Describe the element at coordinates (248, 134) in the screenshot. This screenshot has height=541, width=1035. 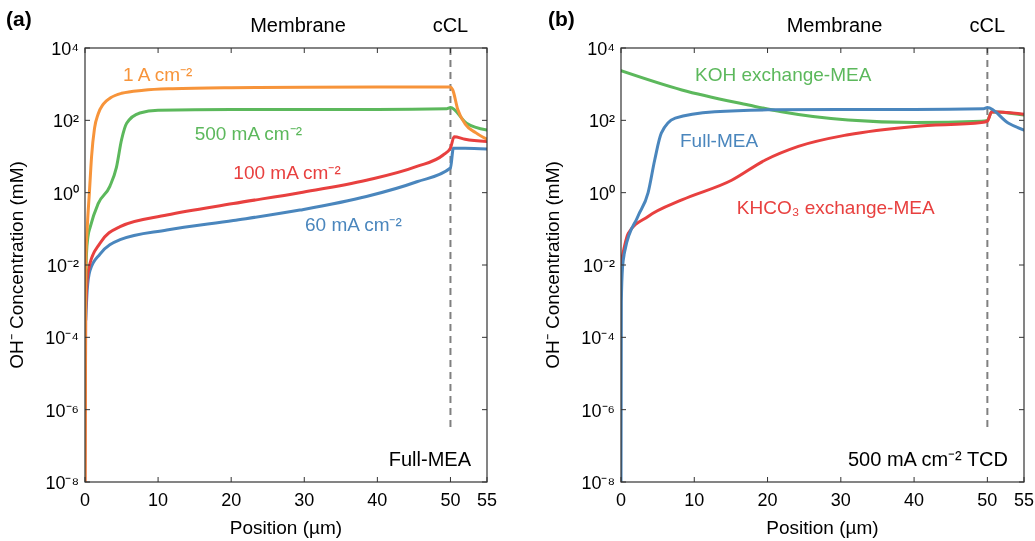
I see `series-label: 500 mA cm⁻²` at that location.